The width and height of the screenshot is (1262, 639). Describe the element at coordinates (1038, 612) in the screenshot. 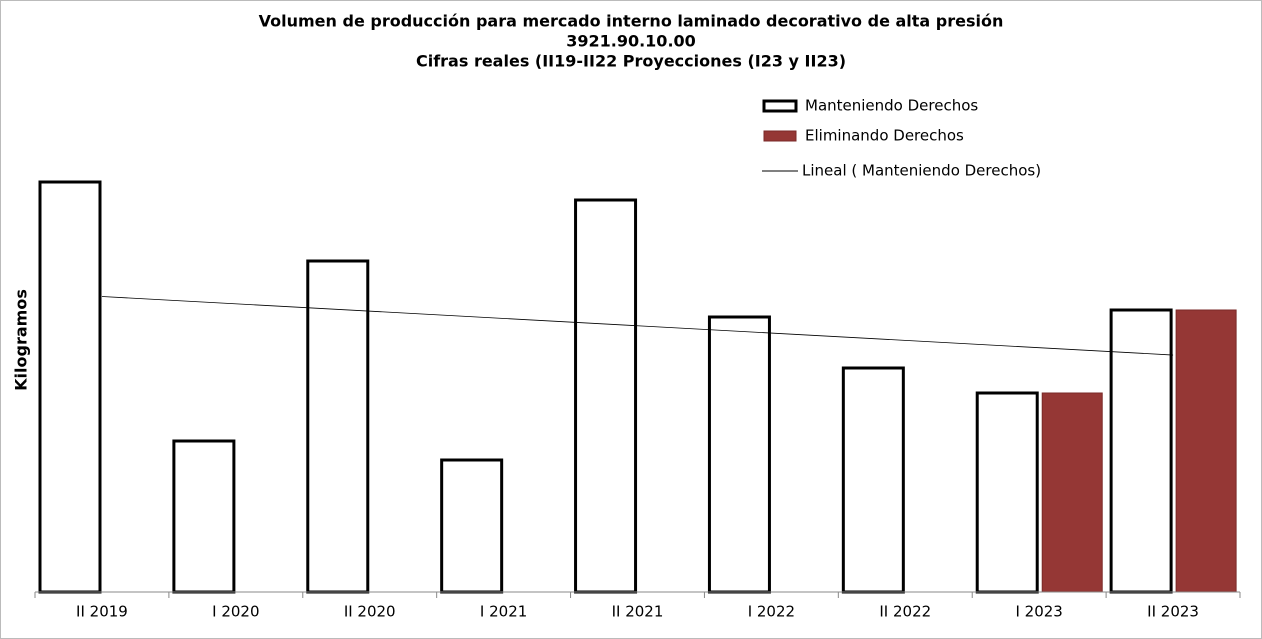

I see `x-tick-label: I 2023` at that location.